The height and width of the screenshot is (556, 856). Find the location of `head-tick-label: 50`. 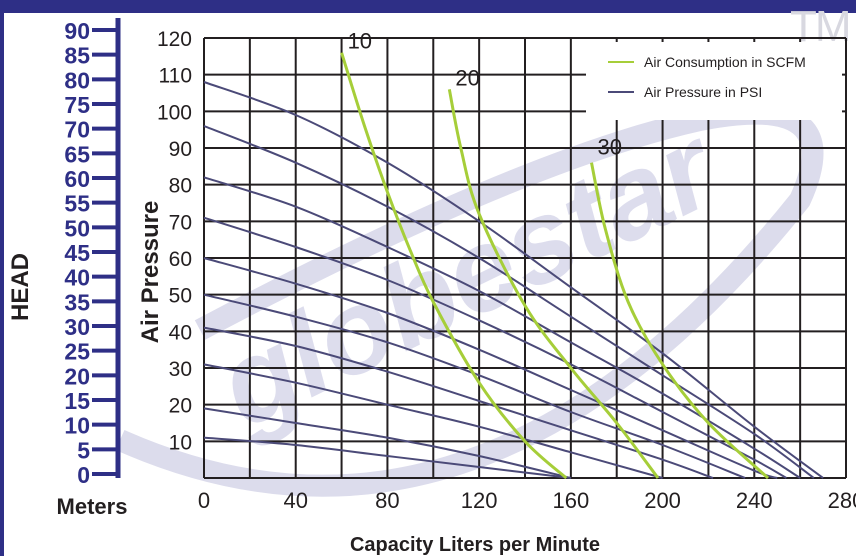

head-tick-label: 50 is located at coordinates (77, 228).